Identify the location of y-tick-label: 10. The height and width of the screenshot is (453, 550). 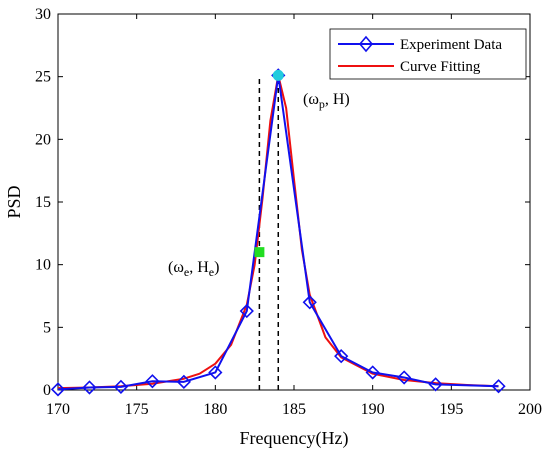
(43, 265).